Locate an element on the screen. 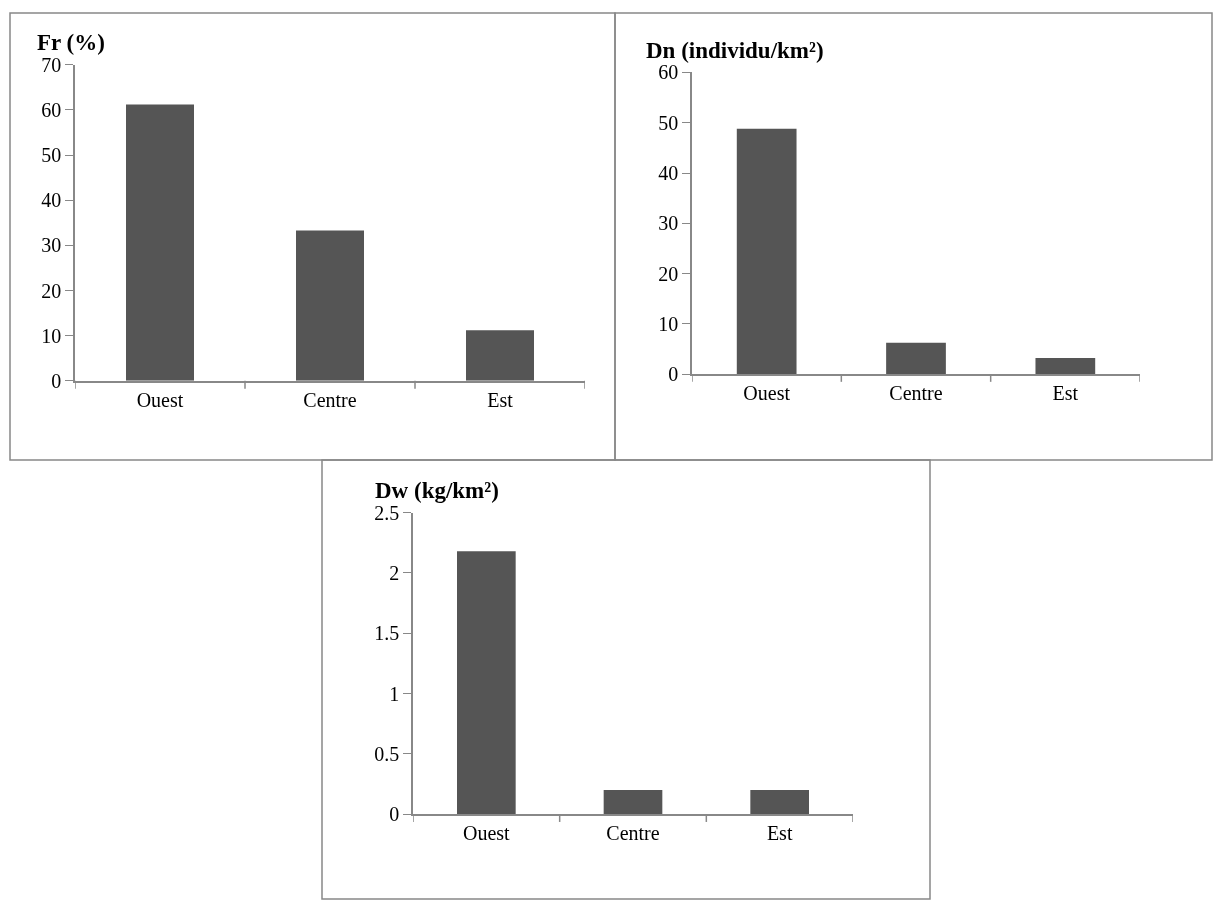 This screenshot has height=912, width=1218. y-tick-label: 1 is located at coordinates (394, 693).